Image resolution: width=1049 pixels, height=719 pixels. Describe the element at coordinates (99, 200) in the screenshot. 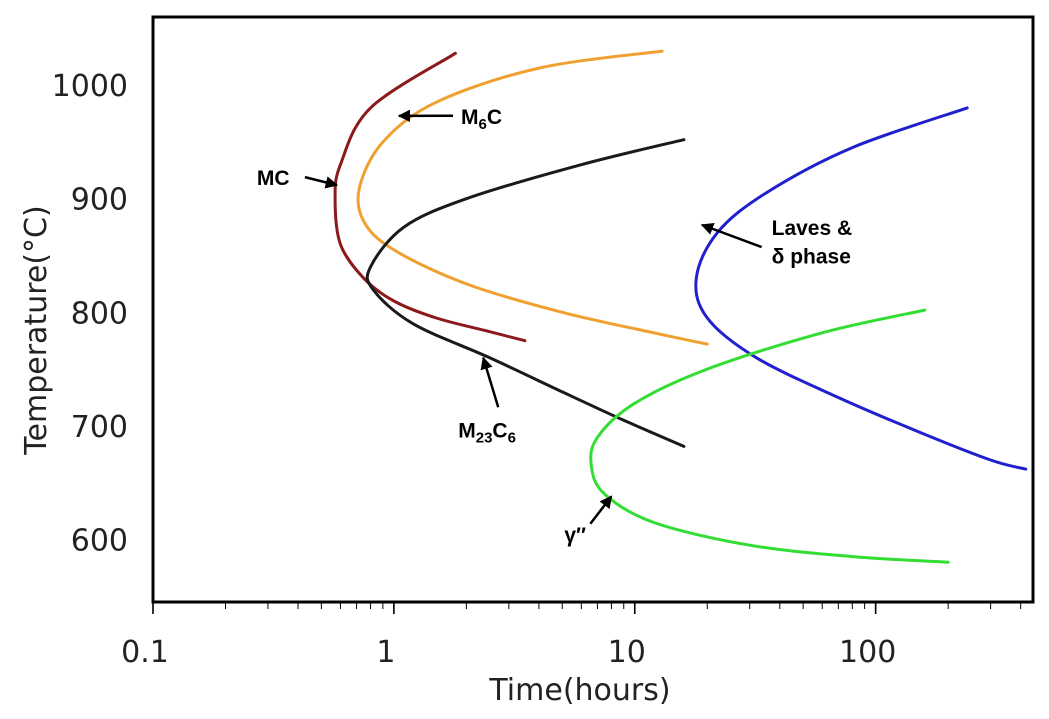

I see `y-tick-label: 900` at that location.